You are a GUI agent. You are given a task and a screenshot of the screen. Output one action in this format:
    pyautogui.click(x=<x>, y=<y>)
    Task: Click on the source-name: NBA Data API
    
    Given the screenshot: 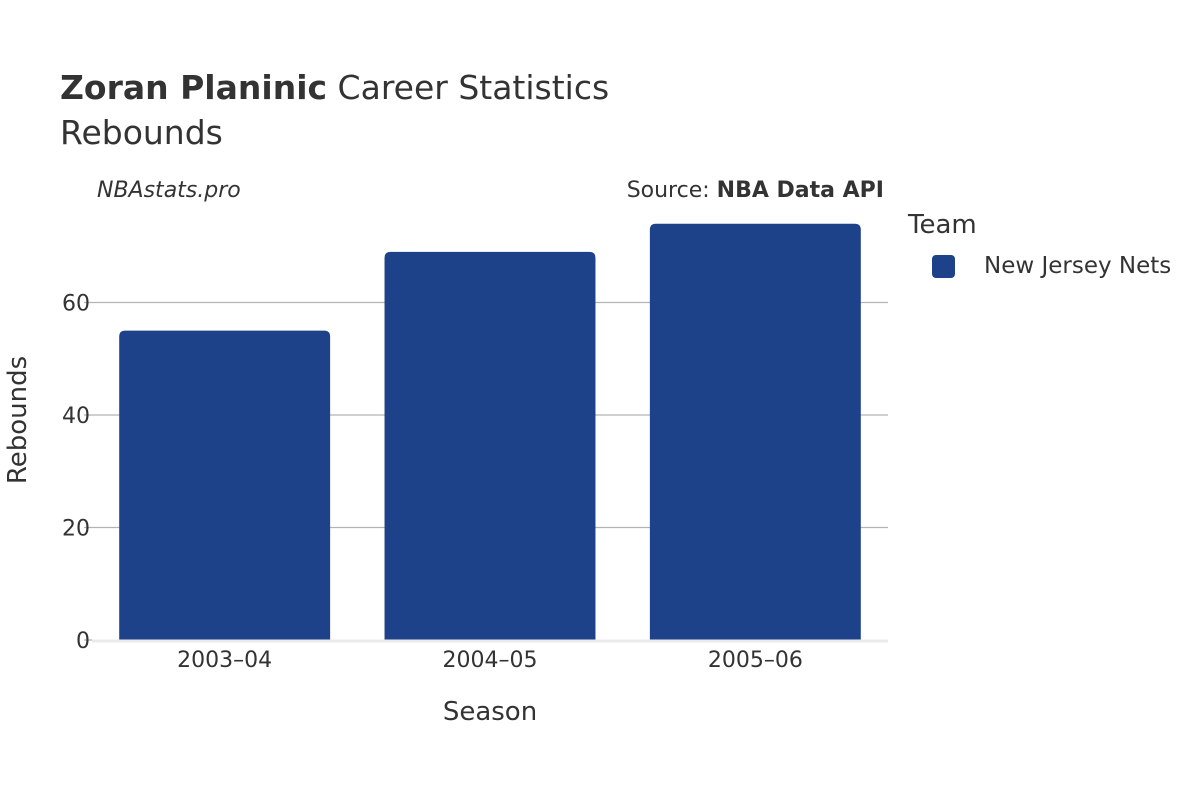 What is the action you would take?
    pyautogui.click(x=800, y=190)
    